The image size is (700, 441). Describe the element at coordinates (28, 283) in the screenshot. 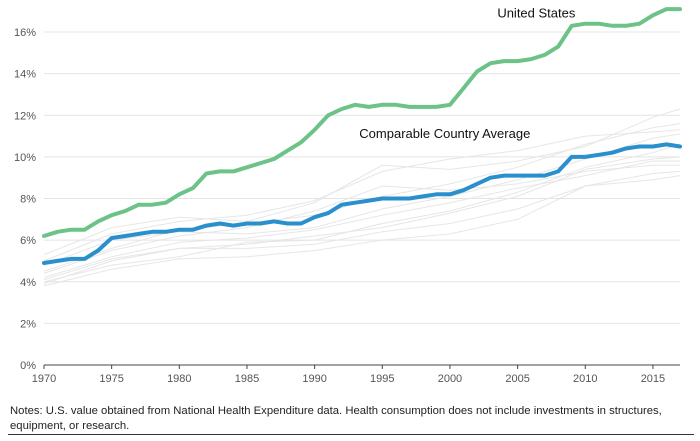

I see `y-tick-label: 4%` at that location.